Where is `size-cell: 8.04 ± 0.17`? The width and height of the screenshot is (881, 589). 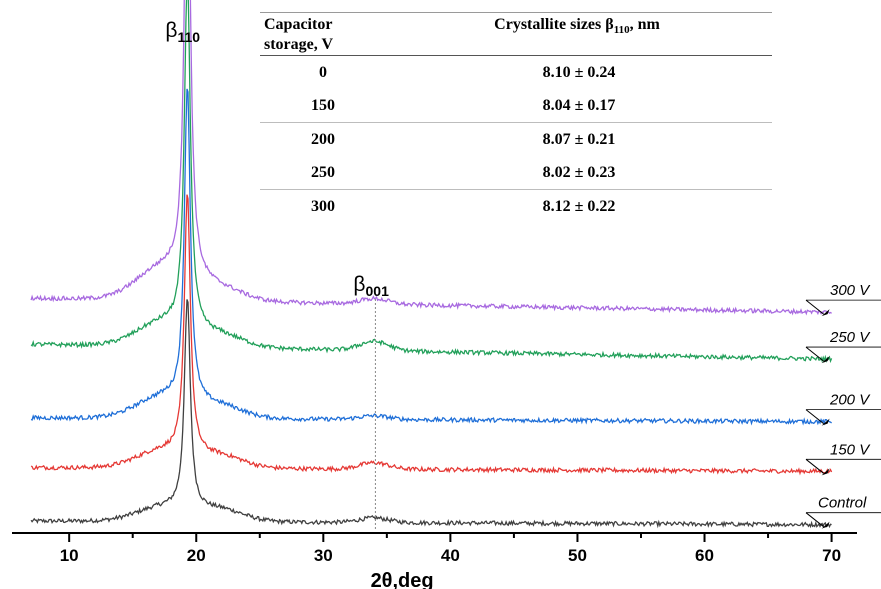 size-cell: 8.04 ± 0.17 is located at coordinates (579, 105).